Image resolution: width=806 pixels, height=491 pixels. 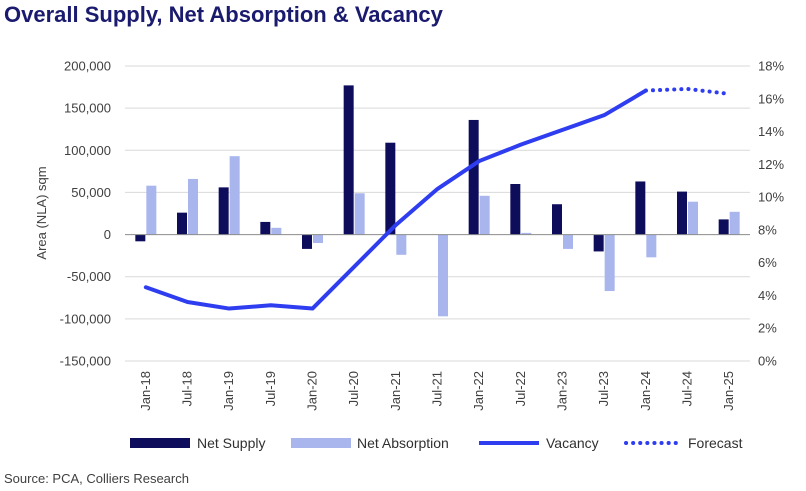 I want to click on x-tick-label: Jan-25, so click(x=728, y=391).